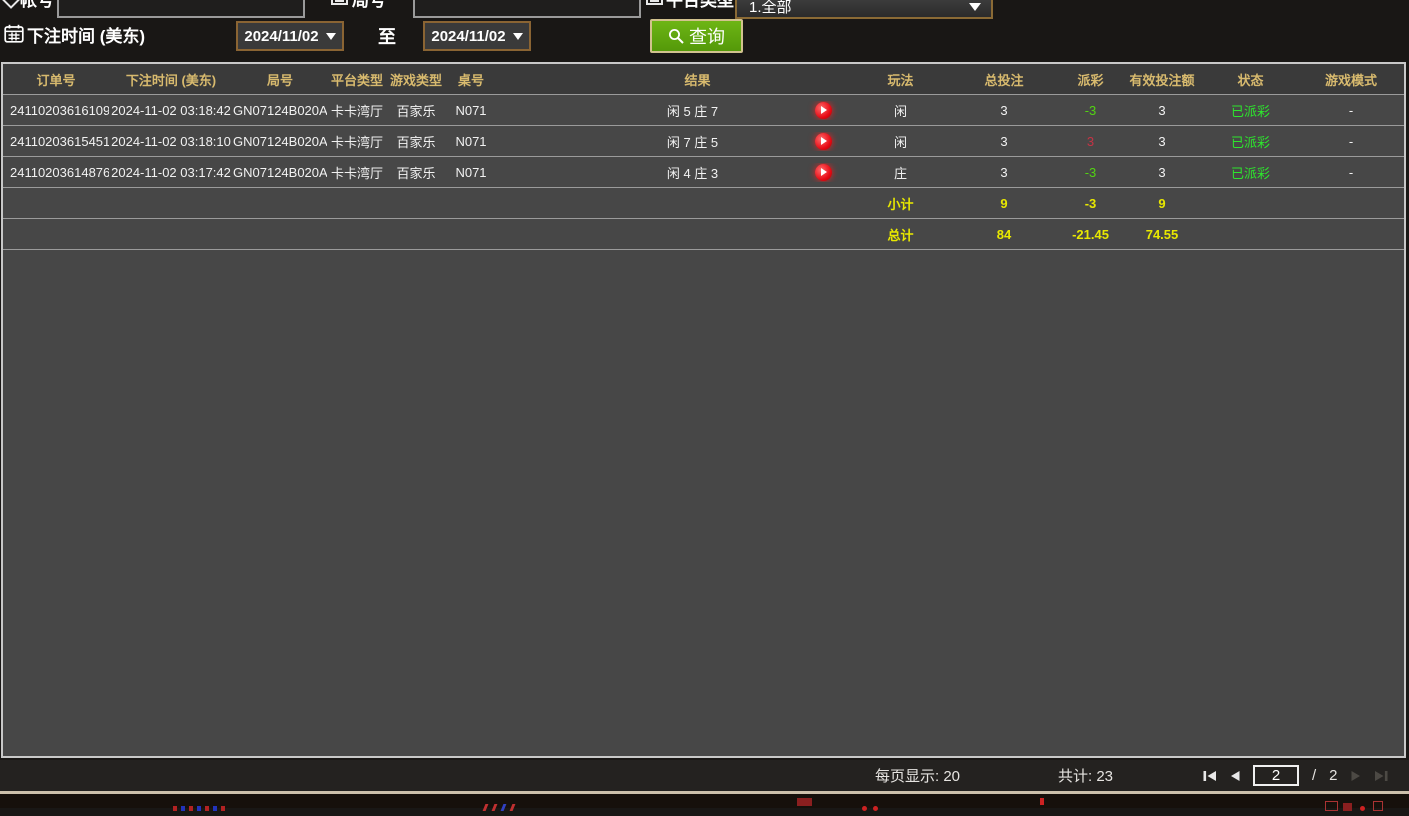  Describe the element at coordinates (1276, 775) in the screenshot. I see `page-number-input: 2` at that location.